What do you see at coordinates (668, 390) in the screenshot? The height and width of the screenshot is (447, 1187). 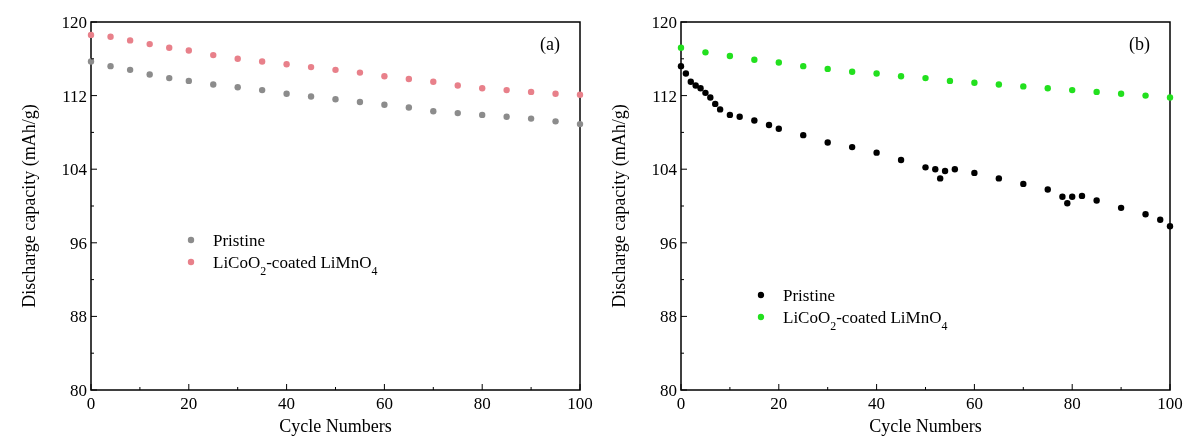 I see `y-tick-label: 80` at bounding box center [668, 390].